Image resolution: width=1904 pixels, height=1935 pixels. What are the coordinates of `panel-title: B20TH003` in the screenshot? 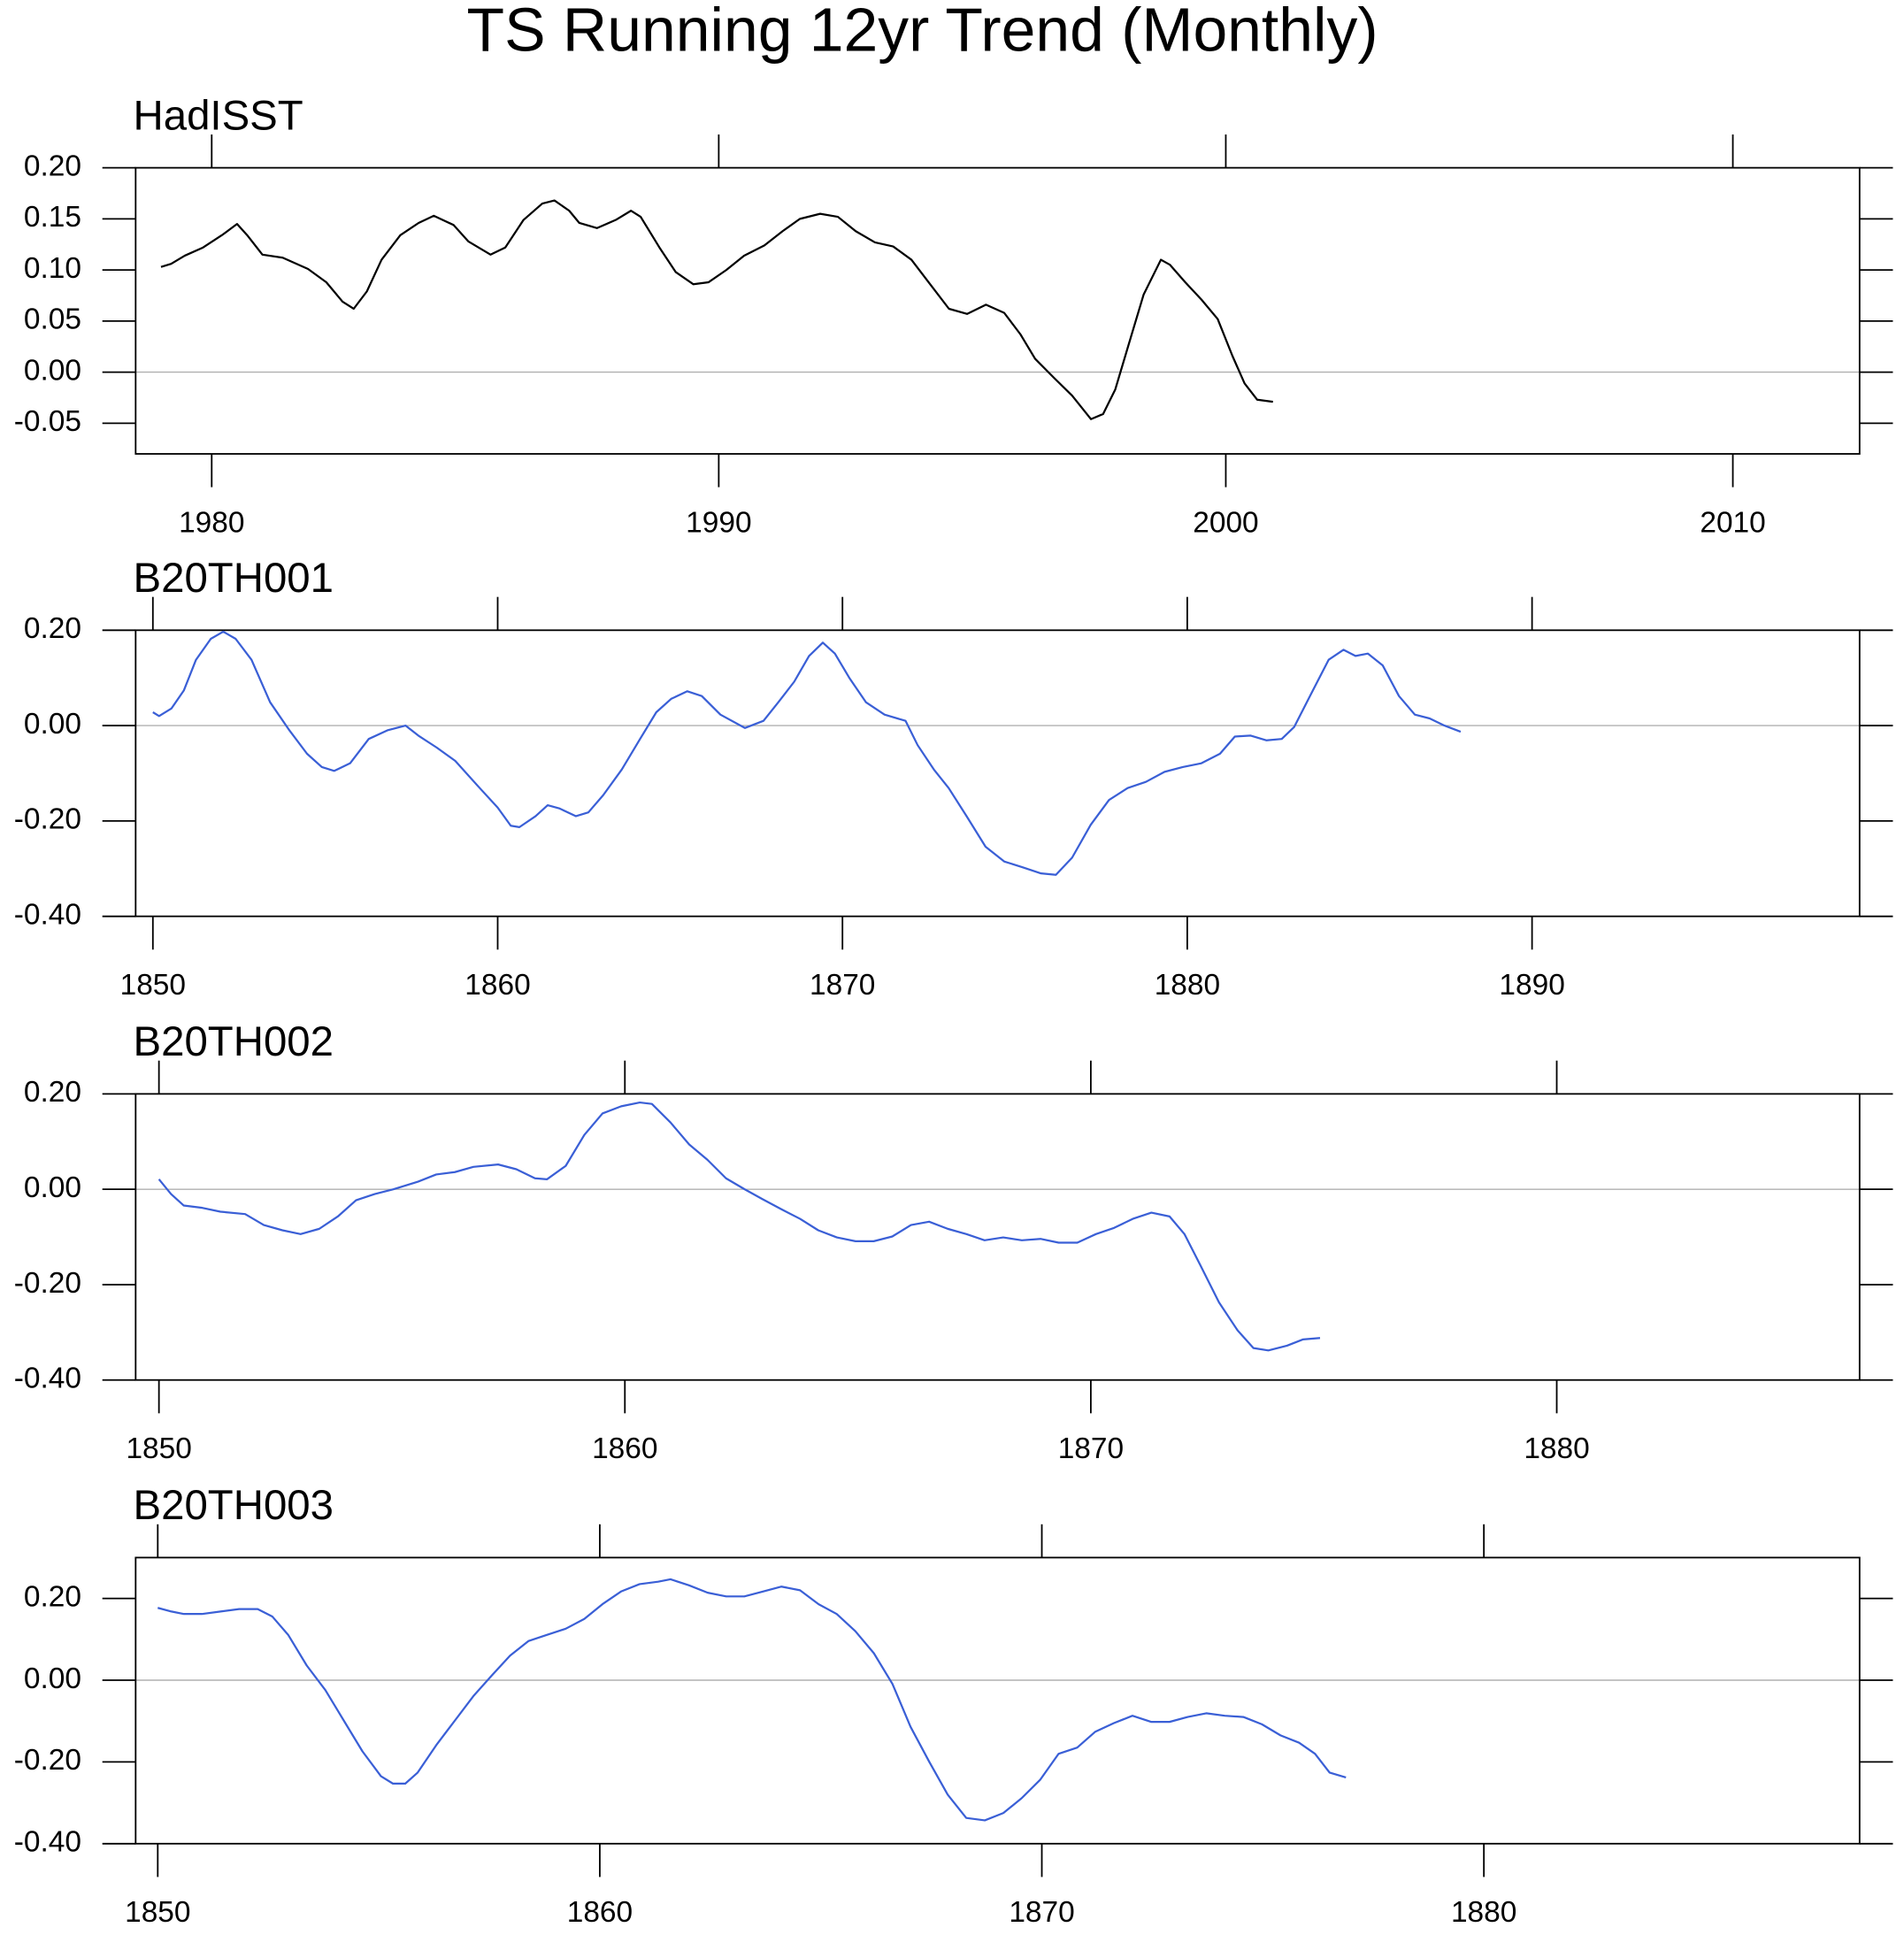 It's located at (234, 1505).